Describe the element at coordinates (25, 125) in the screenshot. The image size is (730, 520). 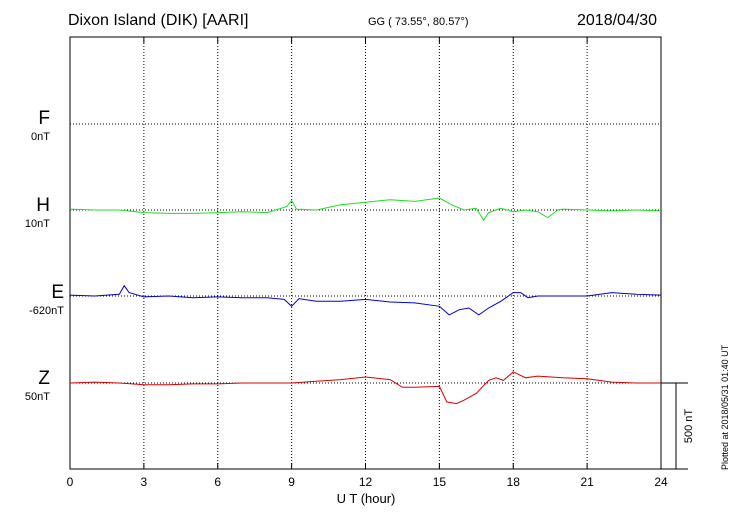
I see `component-label-f: F 0nT` at that location.